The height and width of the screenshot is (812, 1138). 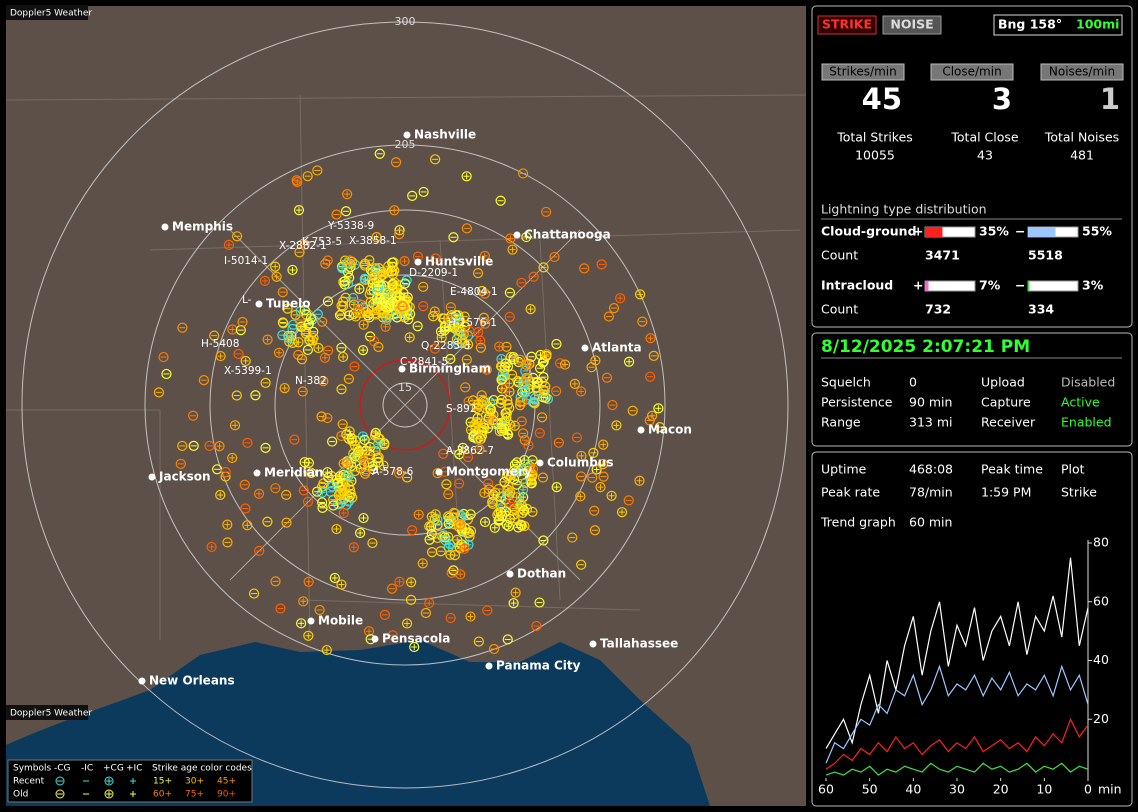 What do you see at coordinates (931, 492) in the screenshot?
I see `stats-text: 78/min` at bounding box center [931, 492].